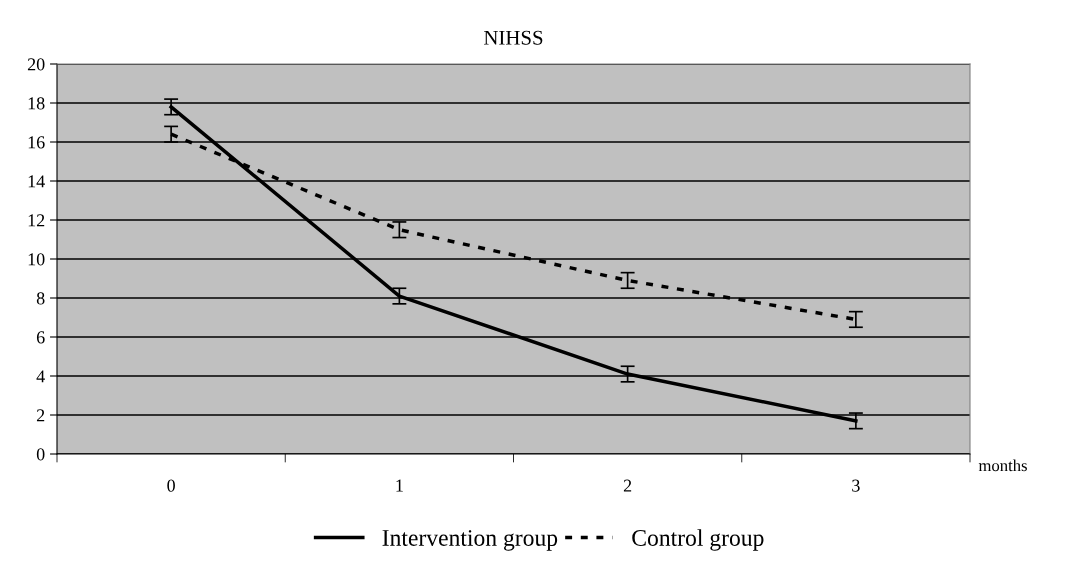 The image size is (1080, 572). Describe the element at coordinates (40, 454) in the screenshot. I see `y-tick-label: 0` at that location.